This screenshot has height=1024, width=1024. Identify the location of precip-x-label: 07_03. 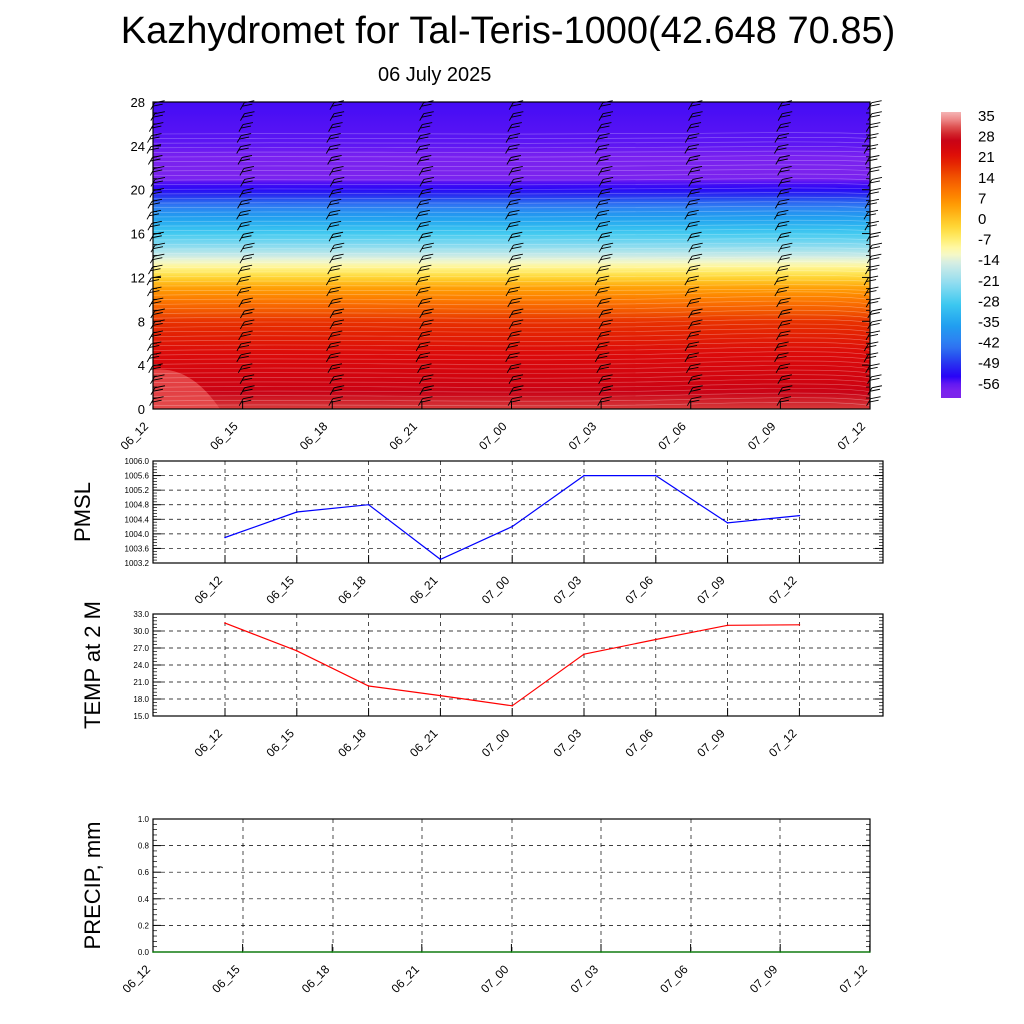
(585, 979).